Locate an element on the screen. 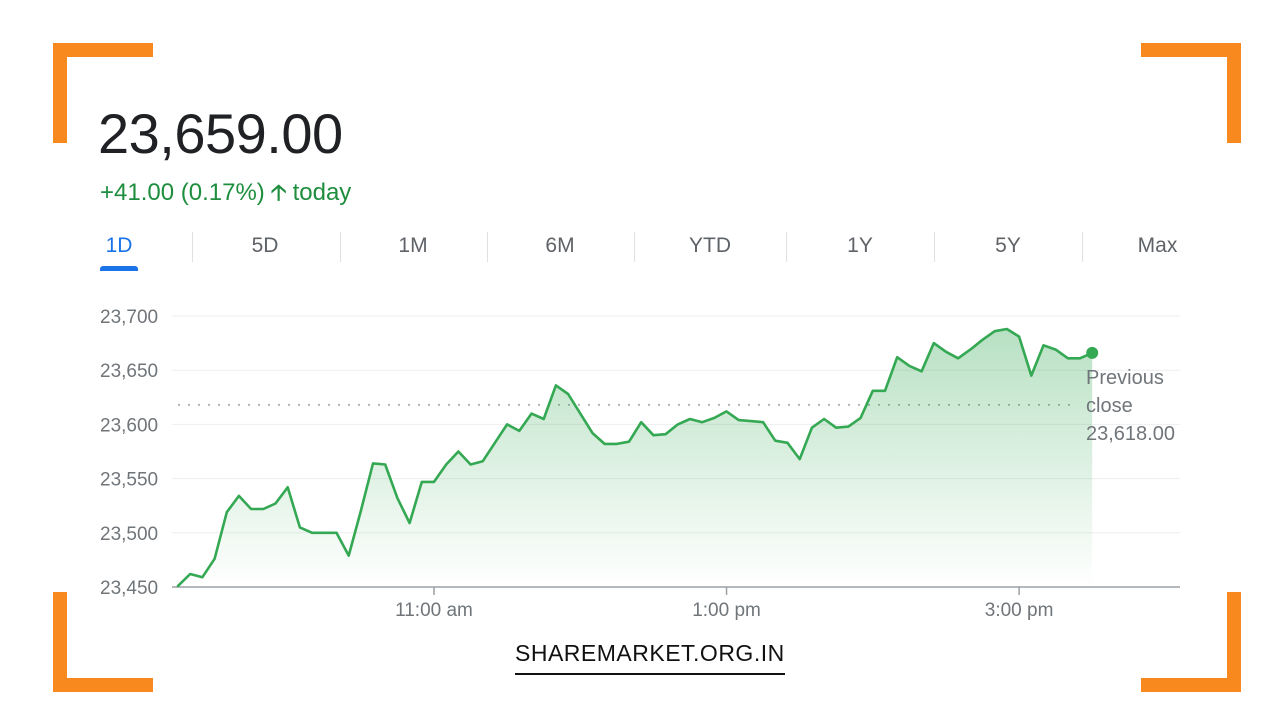  frame-corner-top-right is located at coordinates (1191, 93).